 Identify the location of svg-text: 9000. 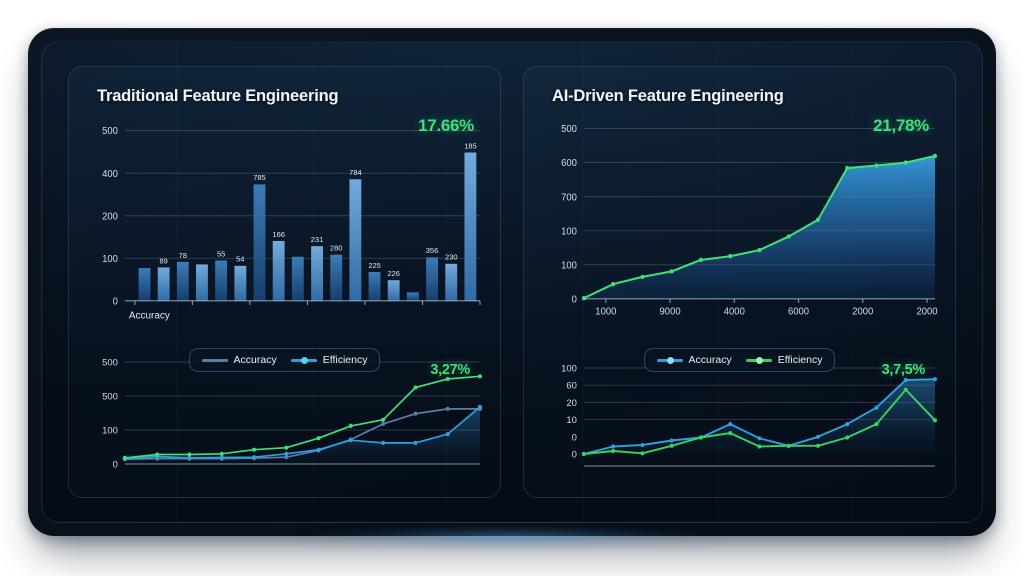
(670, 311).